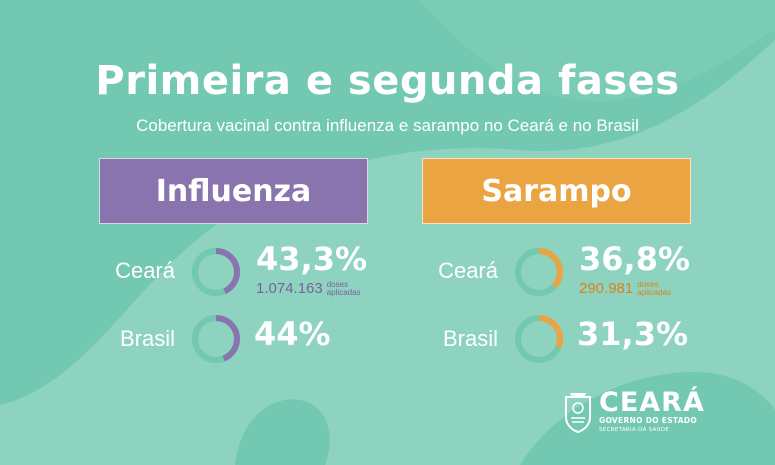 The width and height of the screenshot is (775, 465). What do you see at coordinates (312, 259) in the screenshot?
I see `influenza-ceara-percent: 43,3%` at bounding box center [312, 259].